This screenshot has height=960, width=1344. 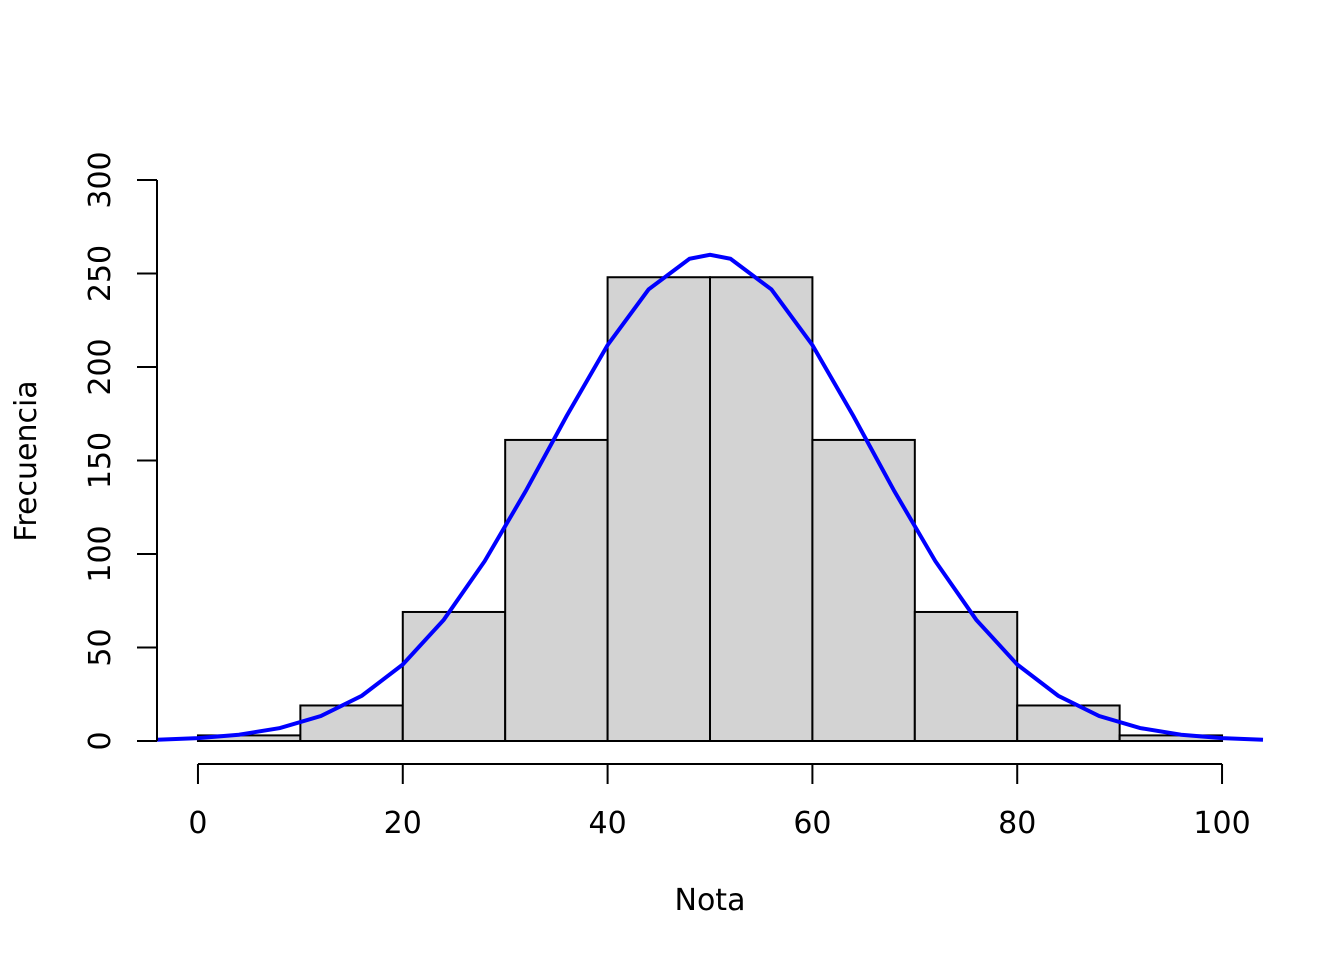 I want to click on y-tick-label: 0, so click(x=100, y=740).